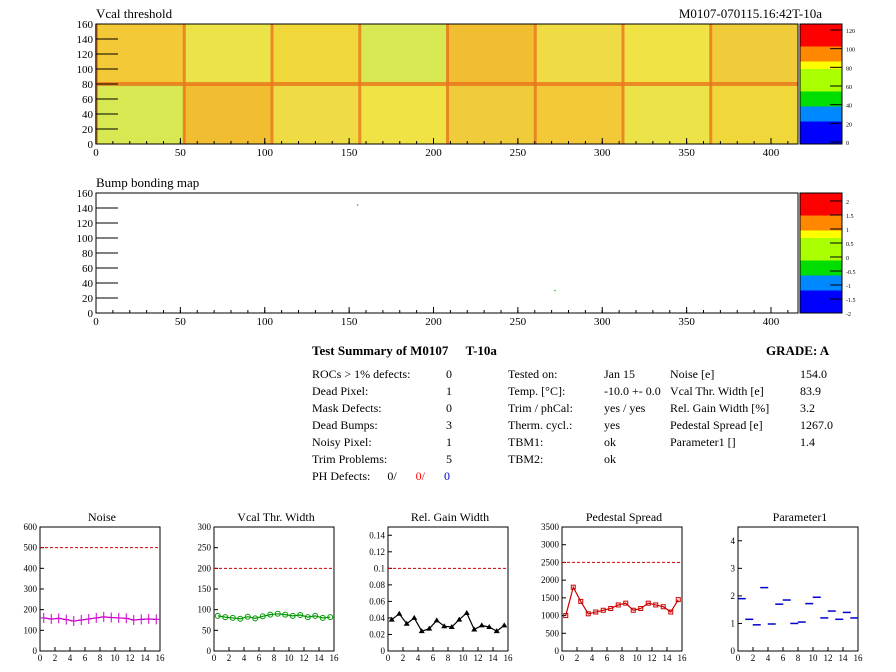 The image size is (896, 672). I want to click on color-scale-label: -1, so click(848, 287).